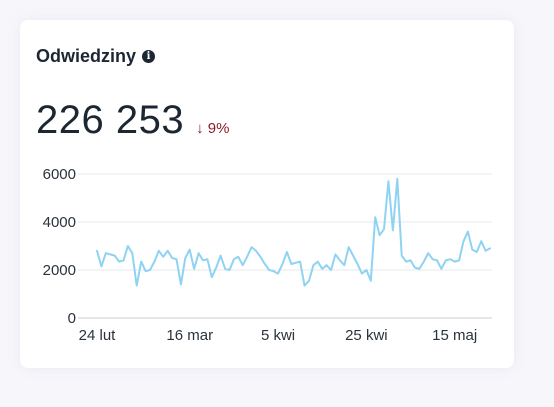 The width and height of the screenshot is (554, 407). I want to click on y-tick-label: 0, so click(72, 318).